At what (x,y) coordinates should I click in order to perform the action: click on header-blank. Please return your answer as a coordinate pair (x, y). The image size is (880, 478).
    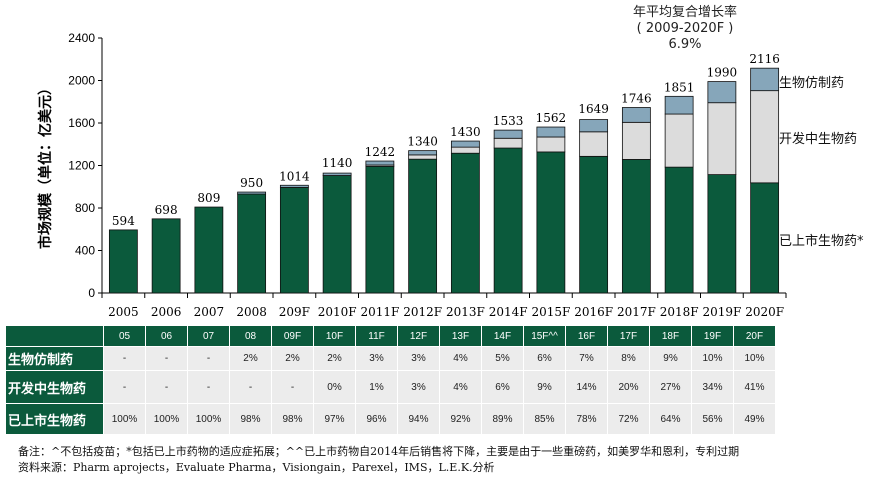
    Looking at the image, I should click on (54, 336).